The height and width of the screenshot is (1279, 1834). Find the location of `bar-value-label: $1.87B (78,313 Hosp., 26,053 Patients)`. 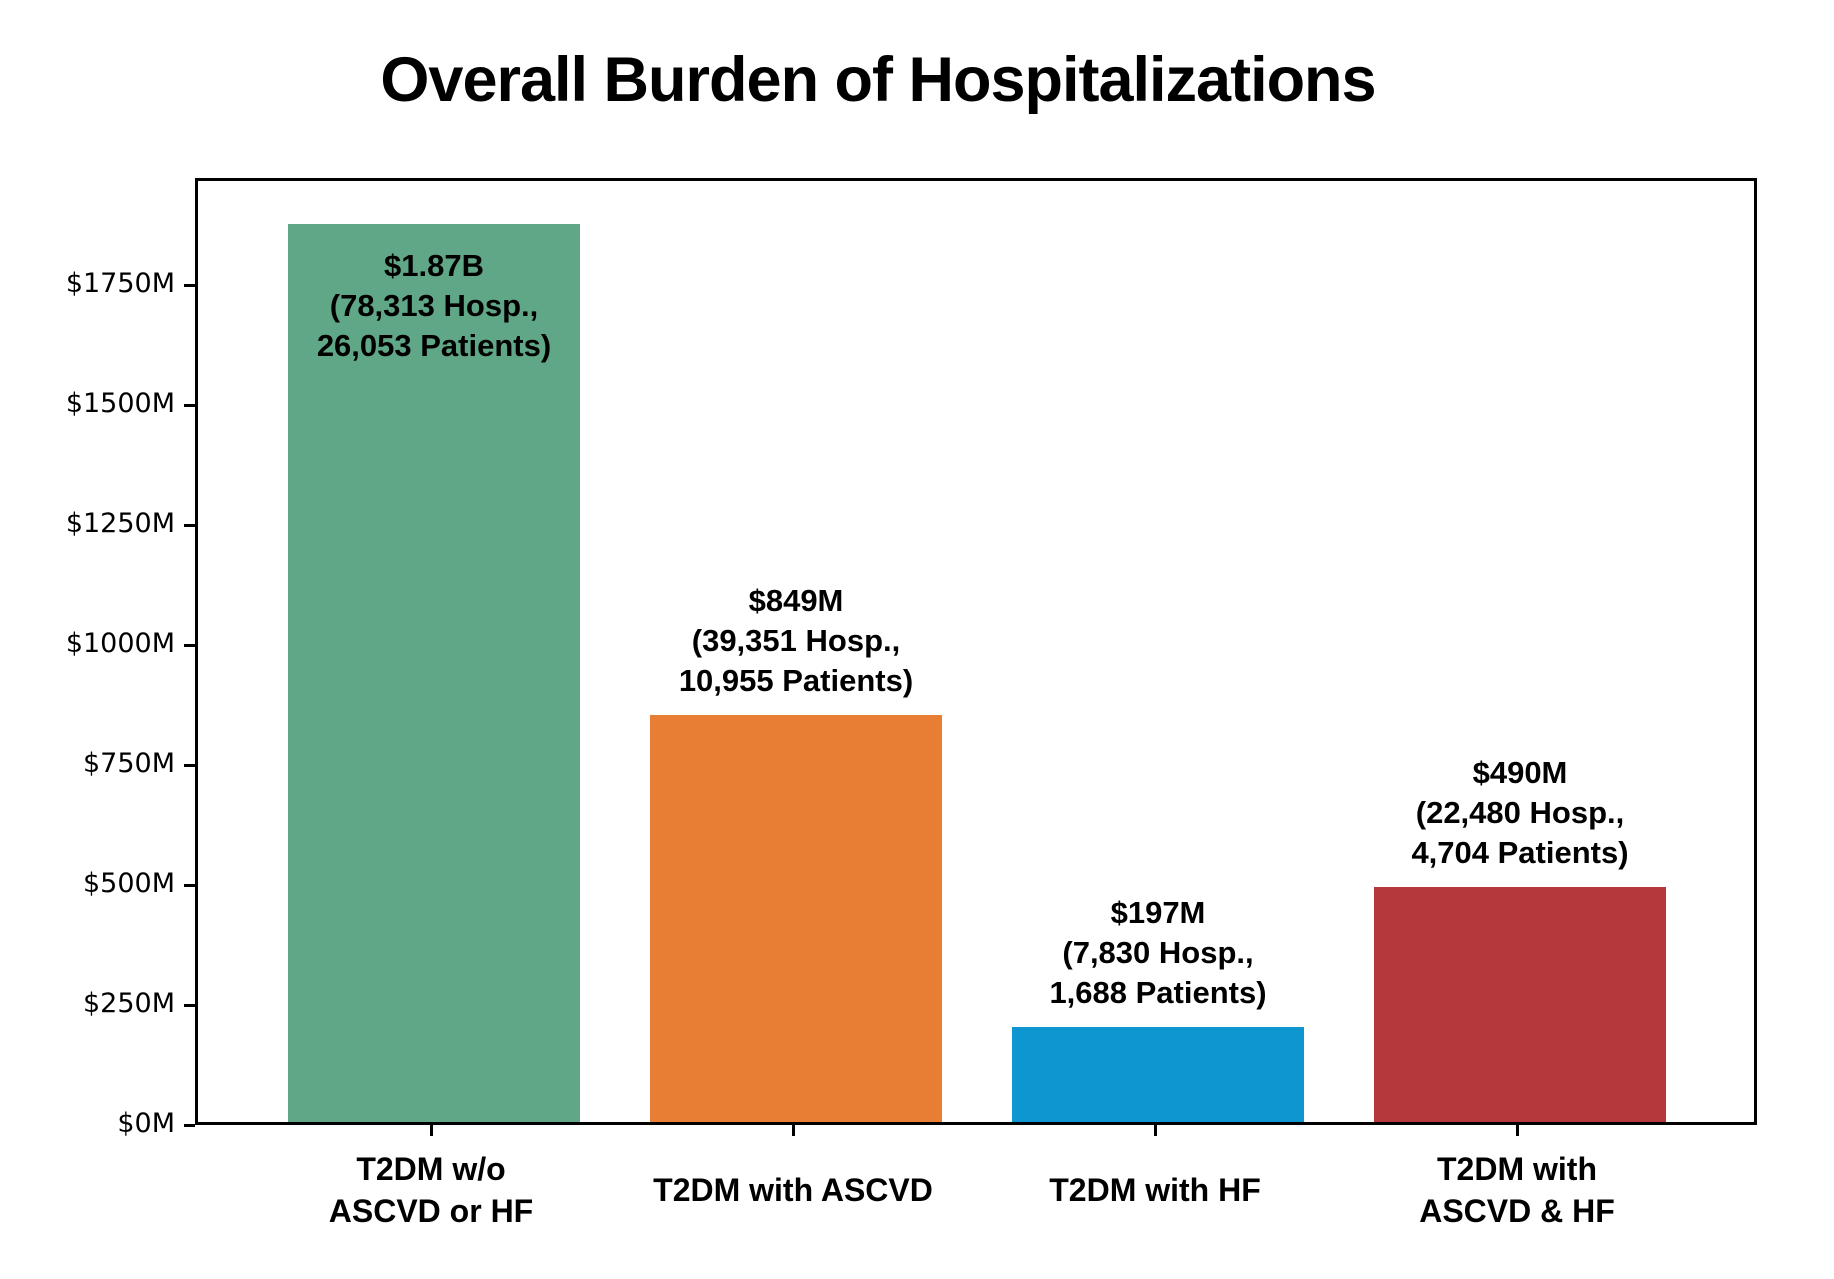

bar-value-label: $1.87B (78,313 Hosp., 26,053 Patients) is located at coordinates (434, 306).